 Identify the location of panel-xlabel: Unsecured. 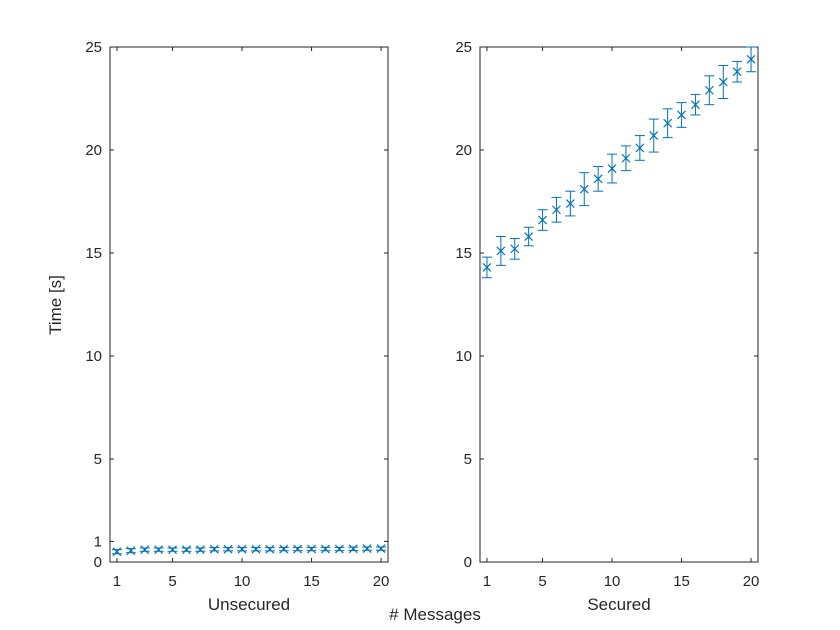
(249, 604).